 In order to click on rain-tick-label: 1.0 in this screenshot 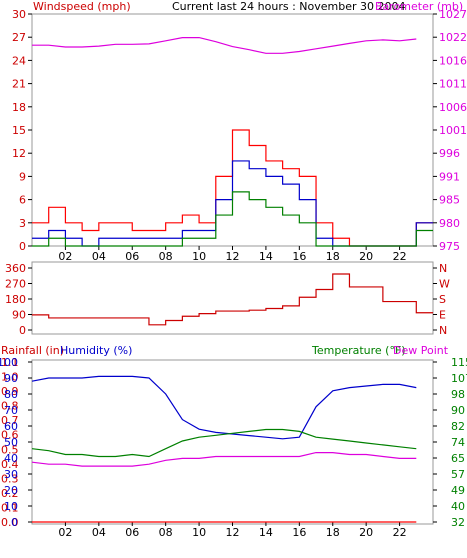, I will do `click(10, 377)`.